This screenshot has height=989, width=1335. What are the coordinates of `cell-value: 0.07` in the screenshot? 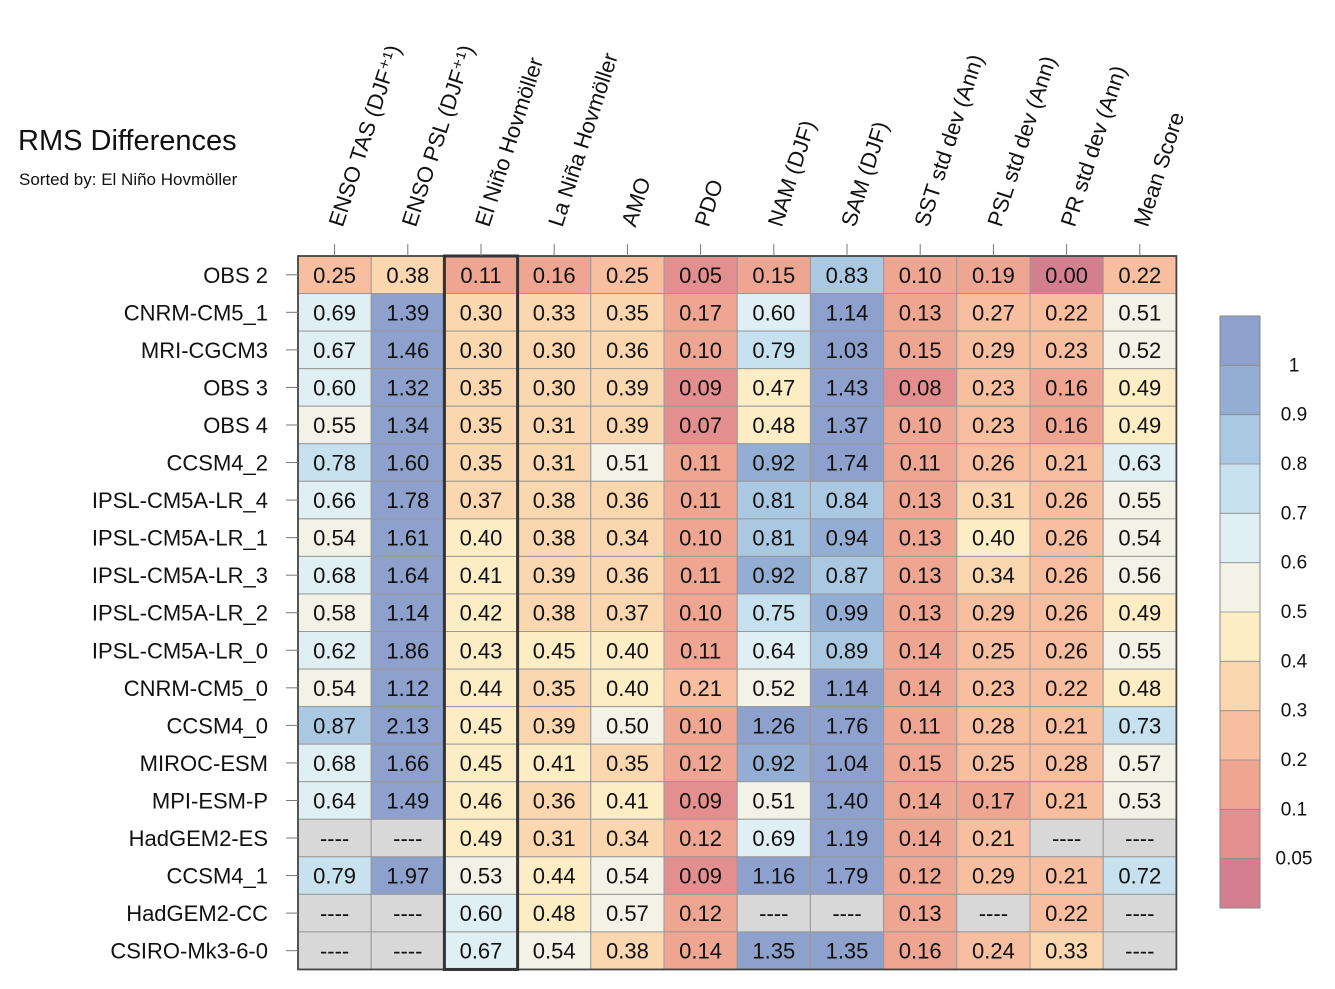 It's located at (700, 425).